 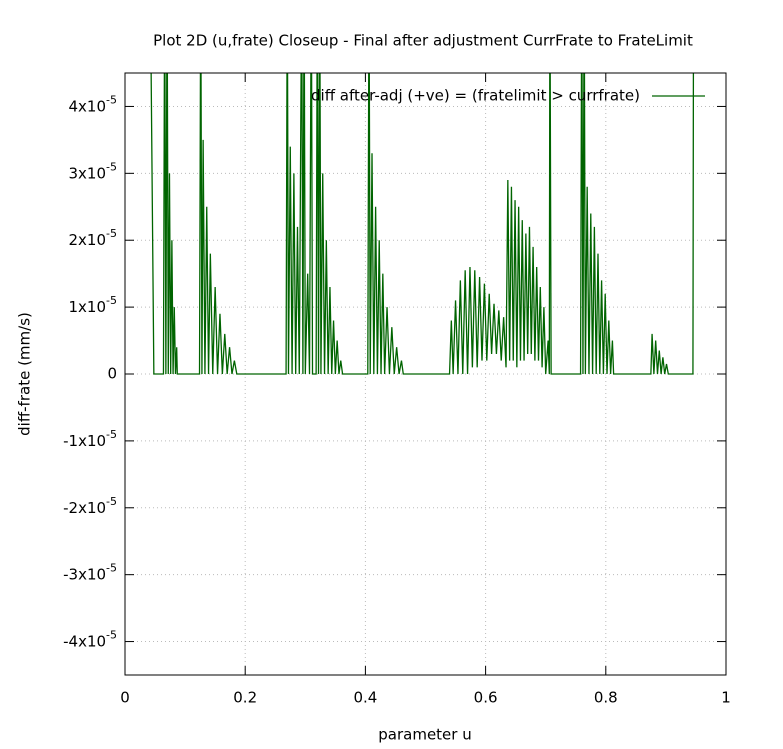 I want to click on y-tick-label: 1x10⁻⁵, so click(x=93, y=305).